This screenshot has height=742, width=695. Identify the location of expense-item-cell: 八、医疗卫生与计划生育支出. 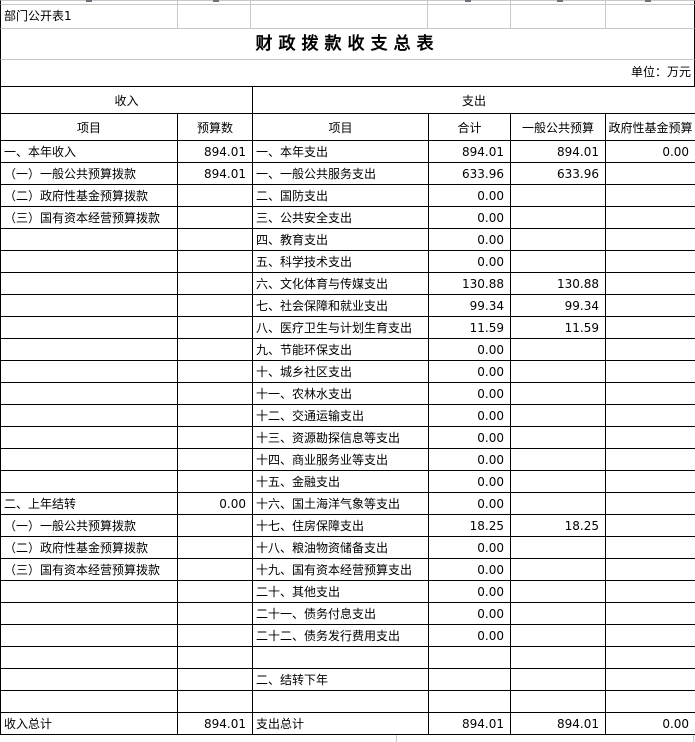
(341, 327).